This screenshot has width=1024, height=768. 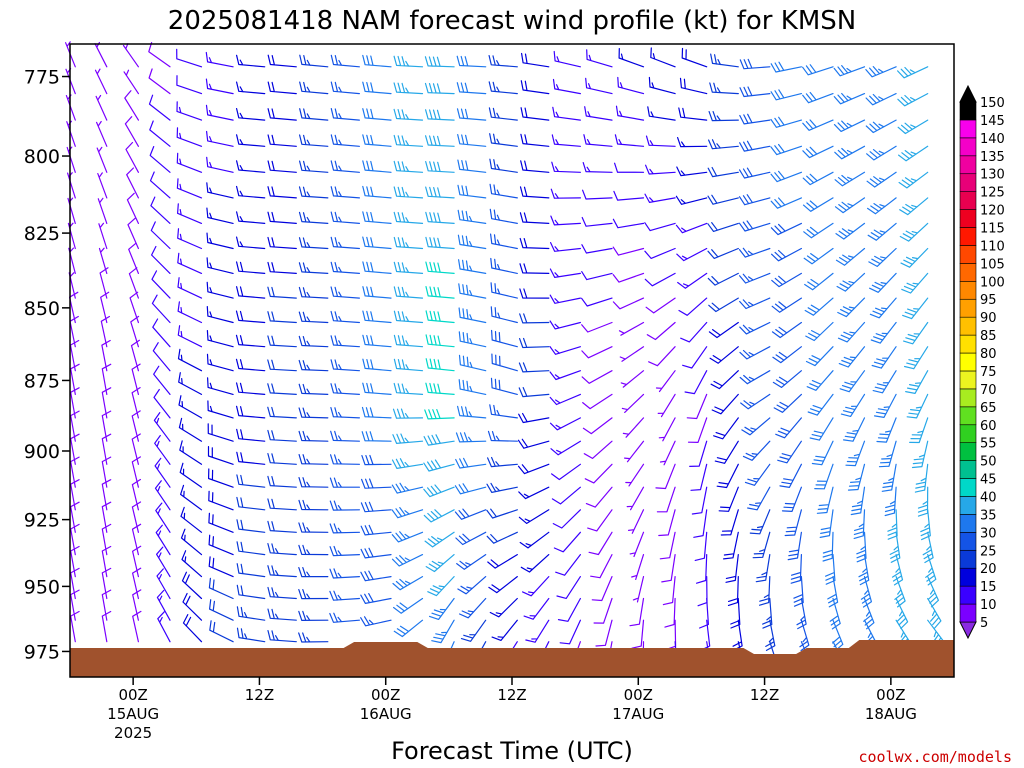 I want to click on colorbar-label: 45, so click(x=988, y=480).